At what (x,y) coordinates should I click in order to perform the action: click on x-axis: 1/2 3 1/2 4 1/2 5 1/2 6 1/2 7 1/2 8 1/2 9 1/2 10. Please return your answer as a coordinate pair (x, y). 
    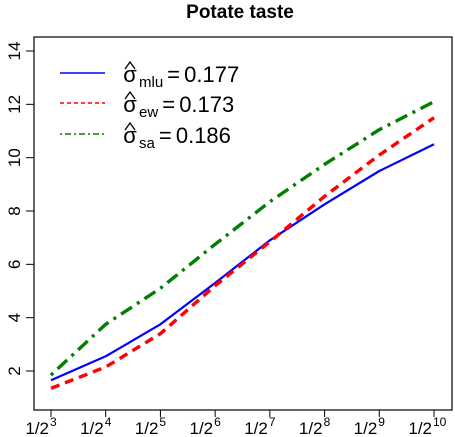
    Looking at the image, I should click on (236, 423).